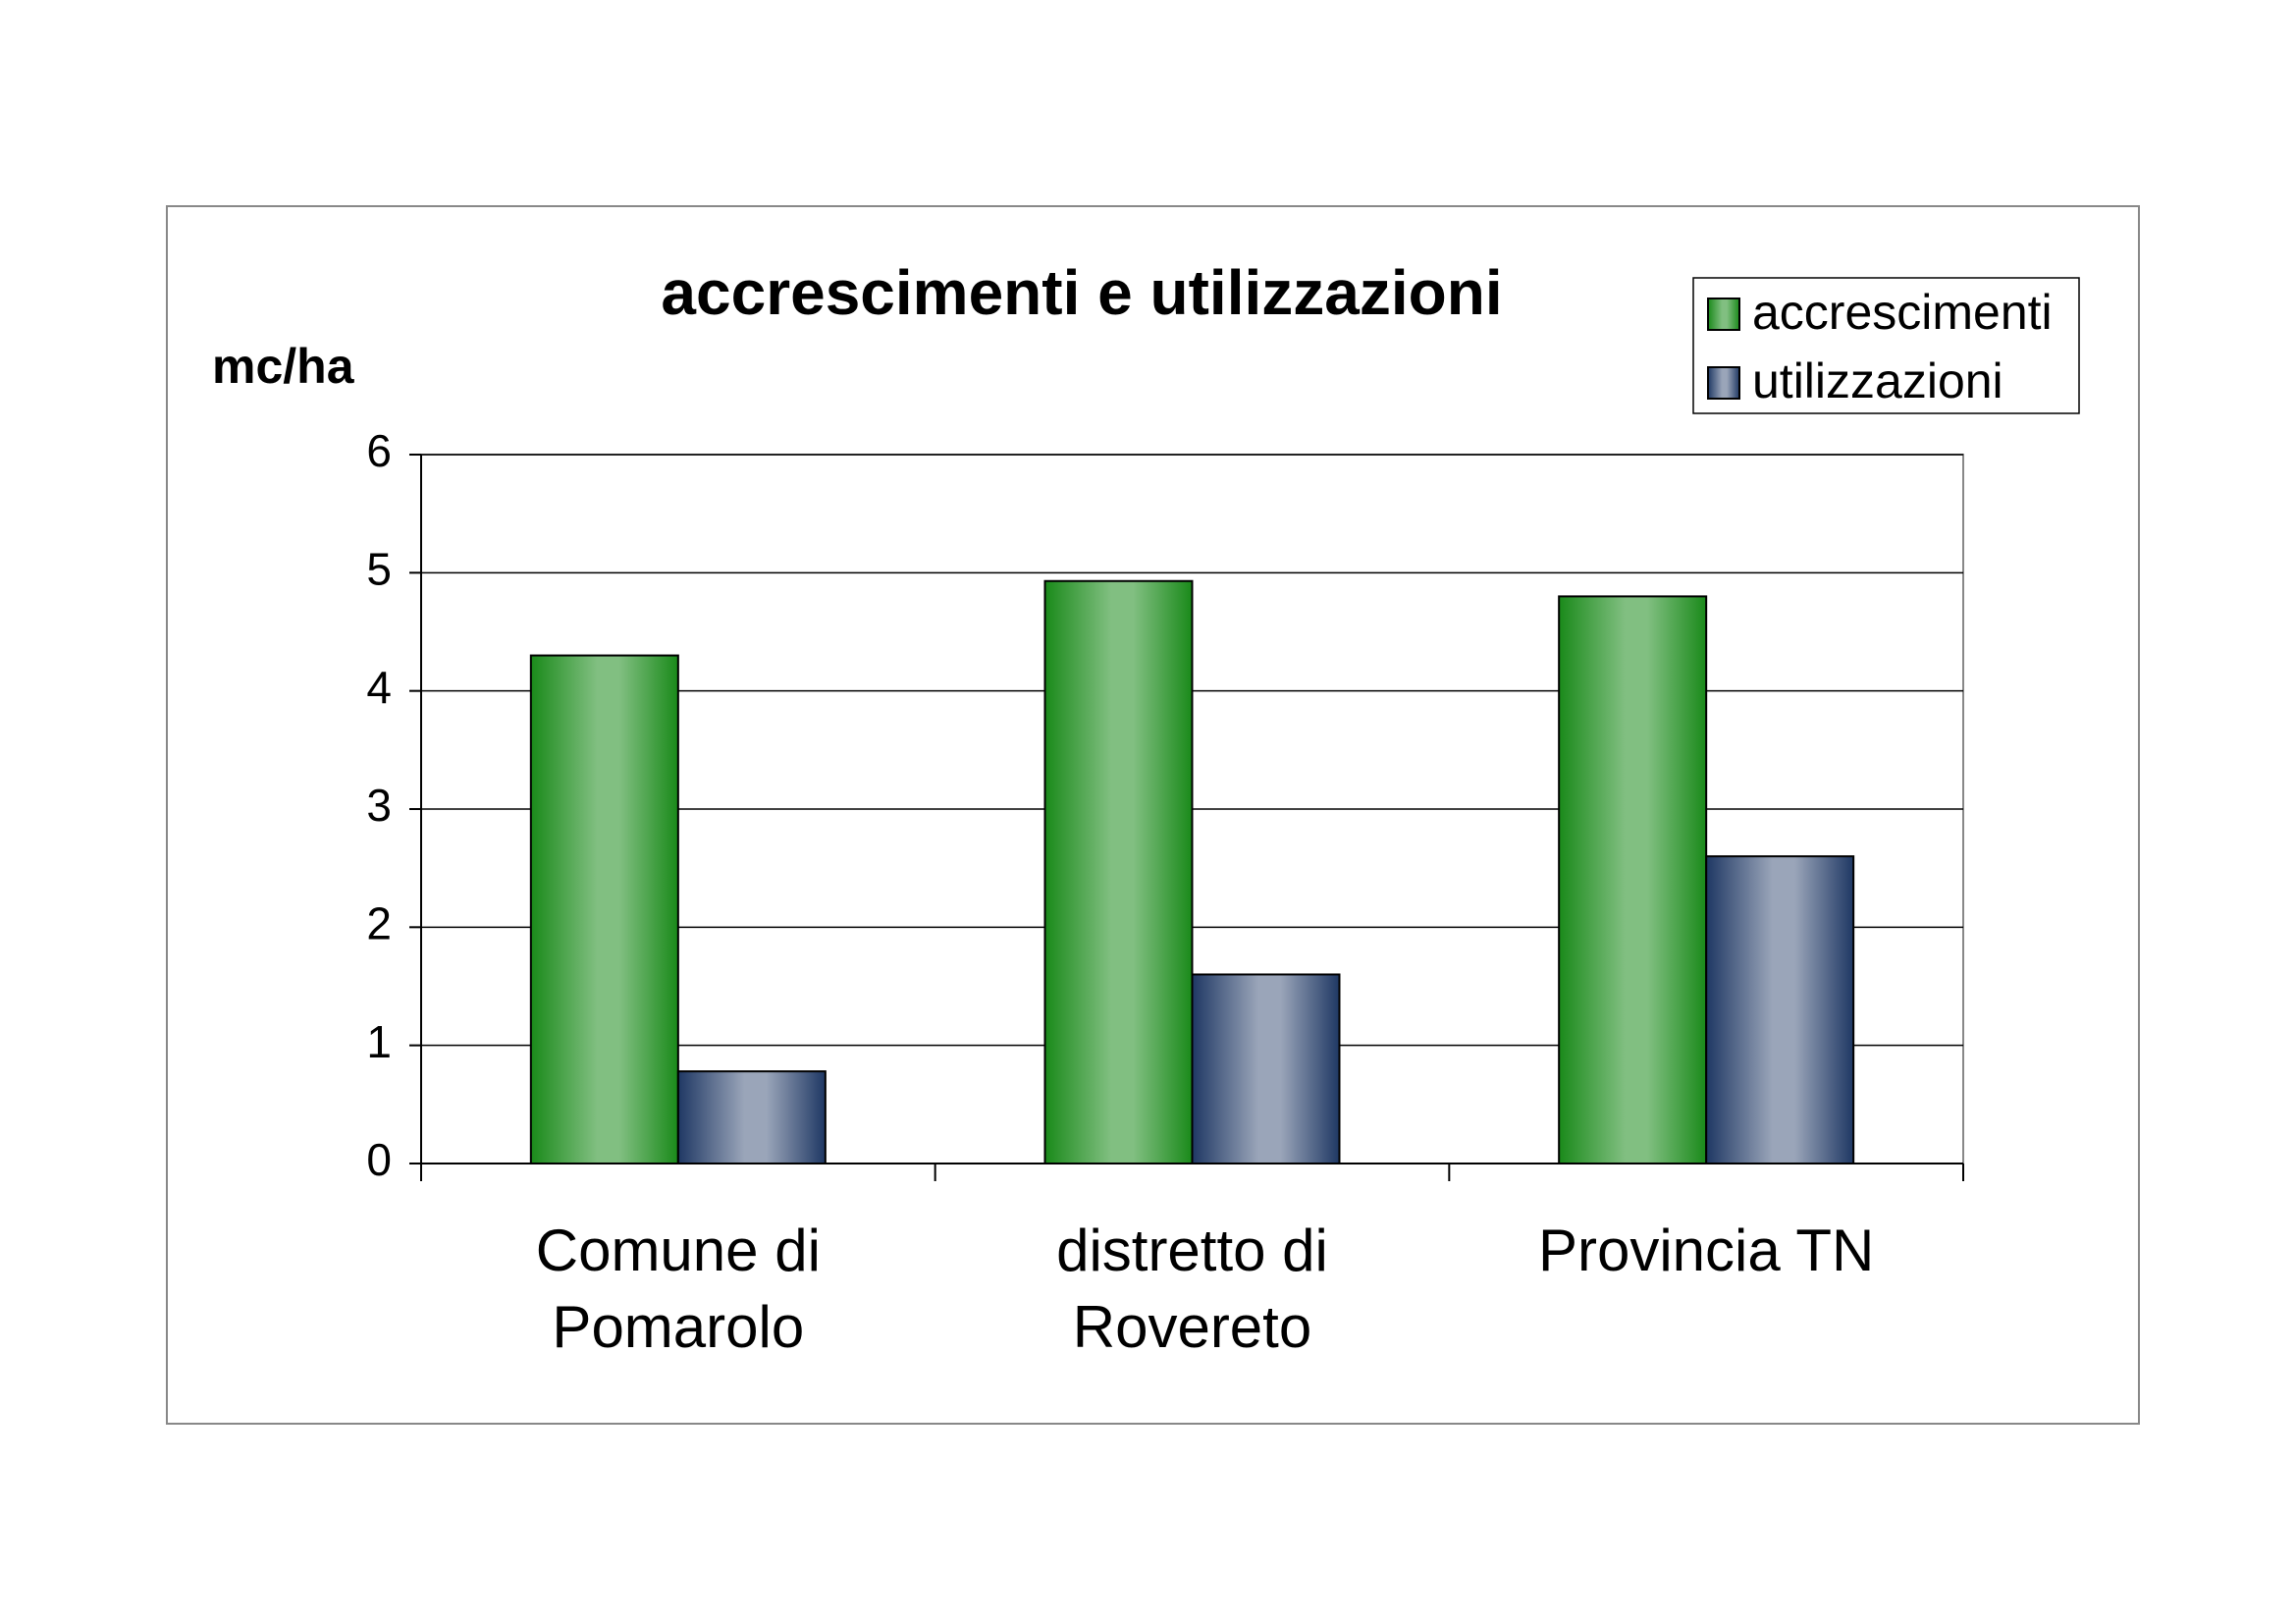 This screenshot has height=1624, width=2296. Describe the element at coordinates (379, 805) in the screenshot. I see `y-tick-label: 3` at that location.